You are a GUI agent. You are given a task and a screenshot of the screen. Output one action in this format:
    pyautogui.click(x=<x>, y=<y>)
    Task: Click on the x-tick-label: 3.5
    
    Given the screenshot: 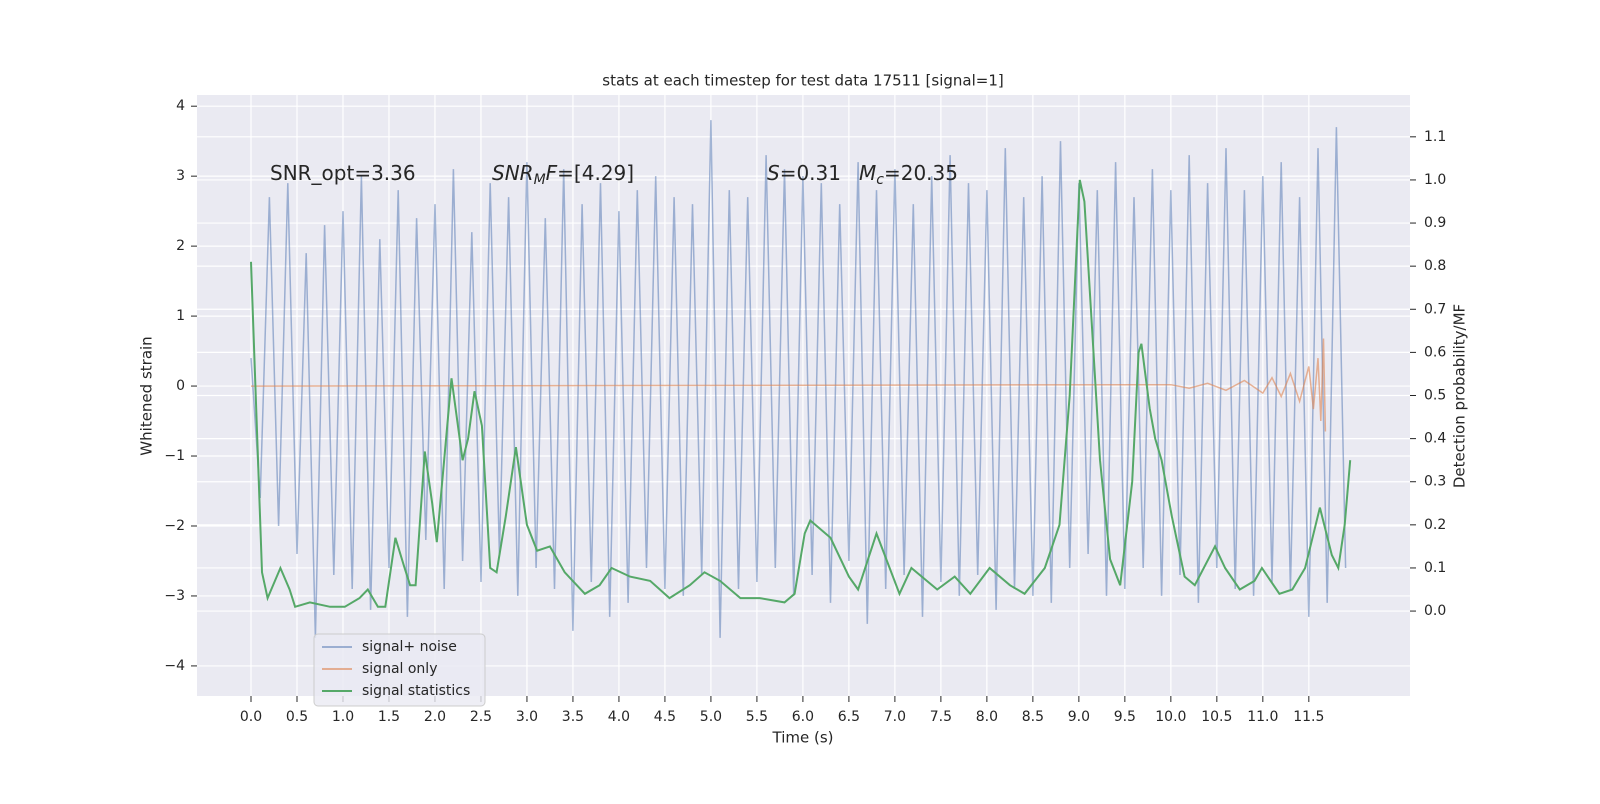 What is the action you would take?
    pyautogui.click(x=573, y=717)
    